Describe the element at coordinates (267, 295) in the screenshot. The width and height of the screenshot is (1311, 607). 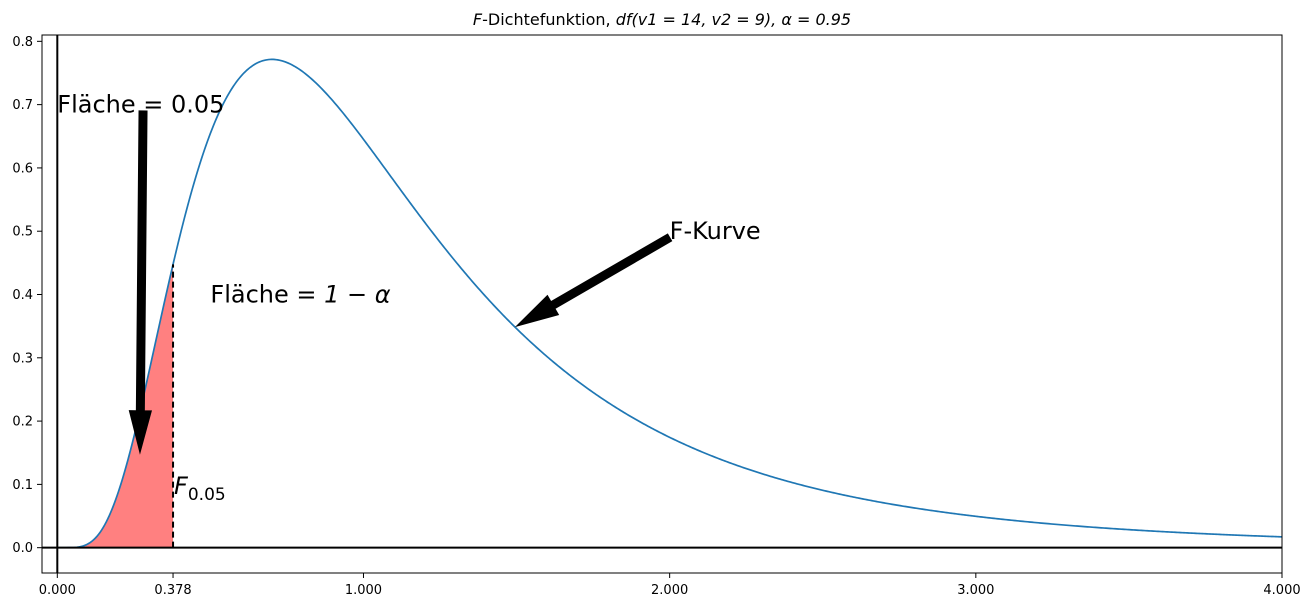
I see `annotation-text-prefix: Fläche =` at that location.